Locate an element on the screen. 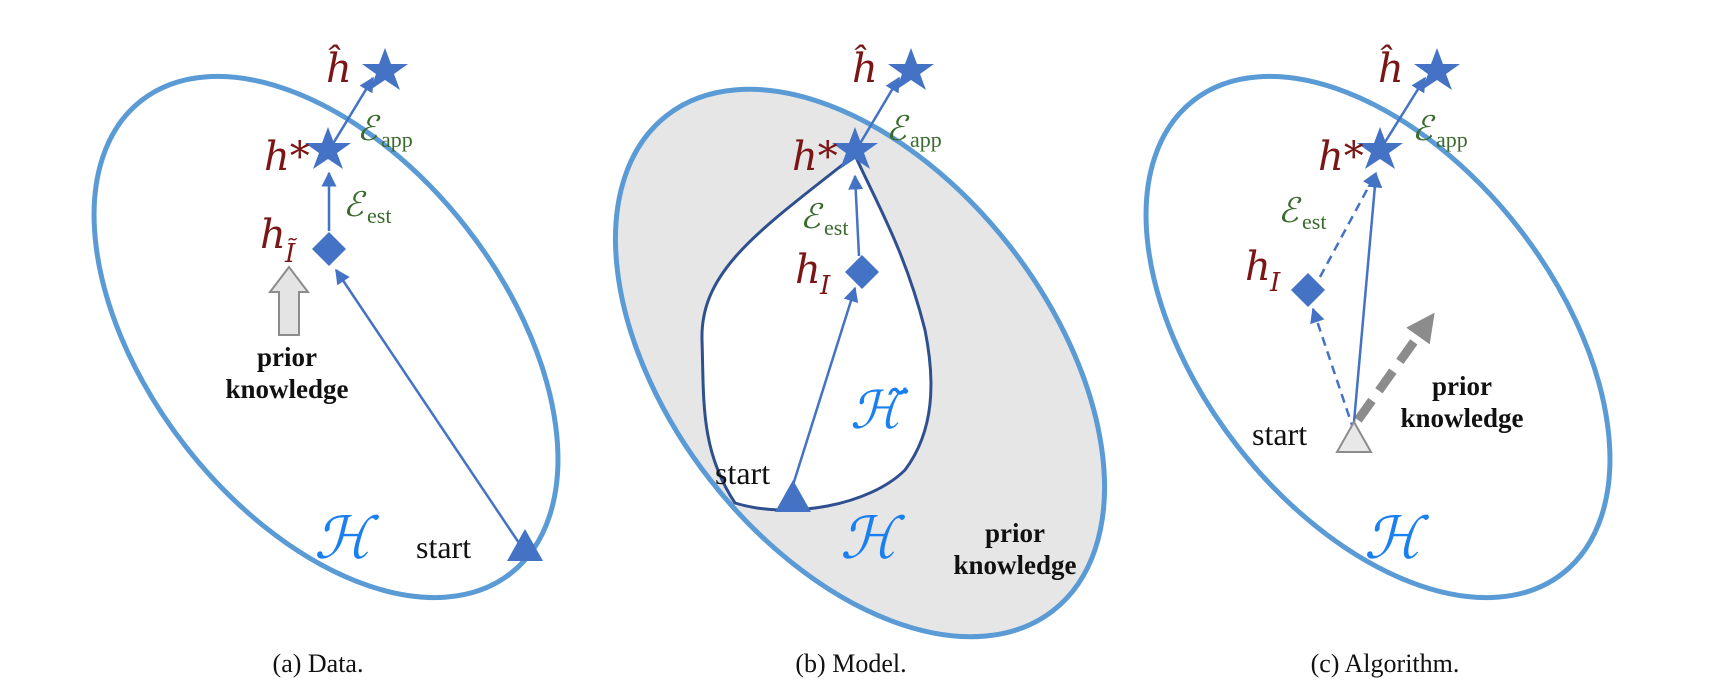  path-start-to-h-dashed is located at coordinates (1333, 369).